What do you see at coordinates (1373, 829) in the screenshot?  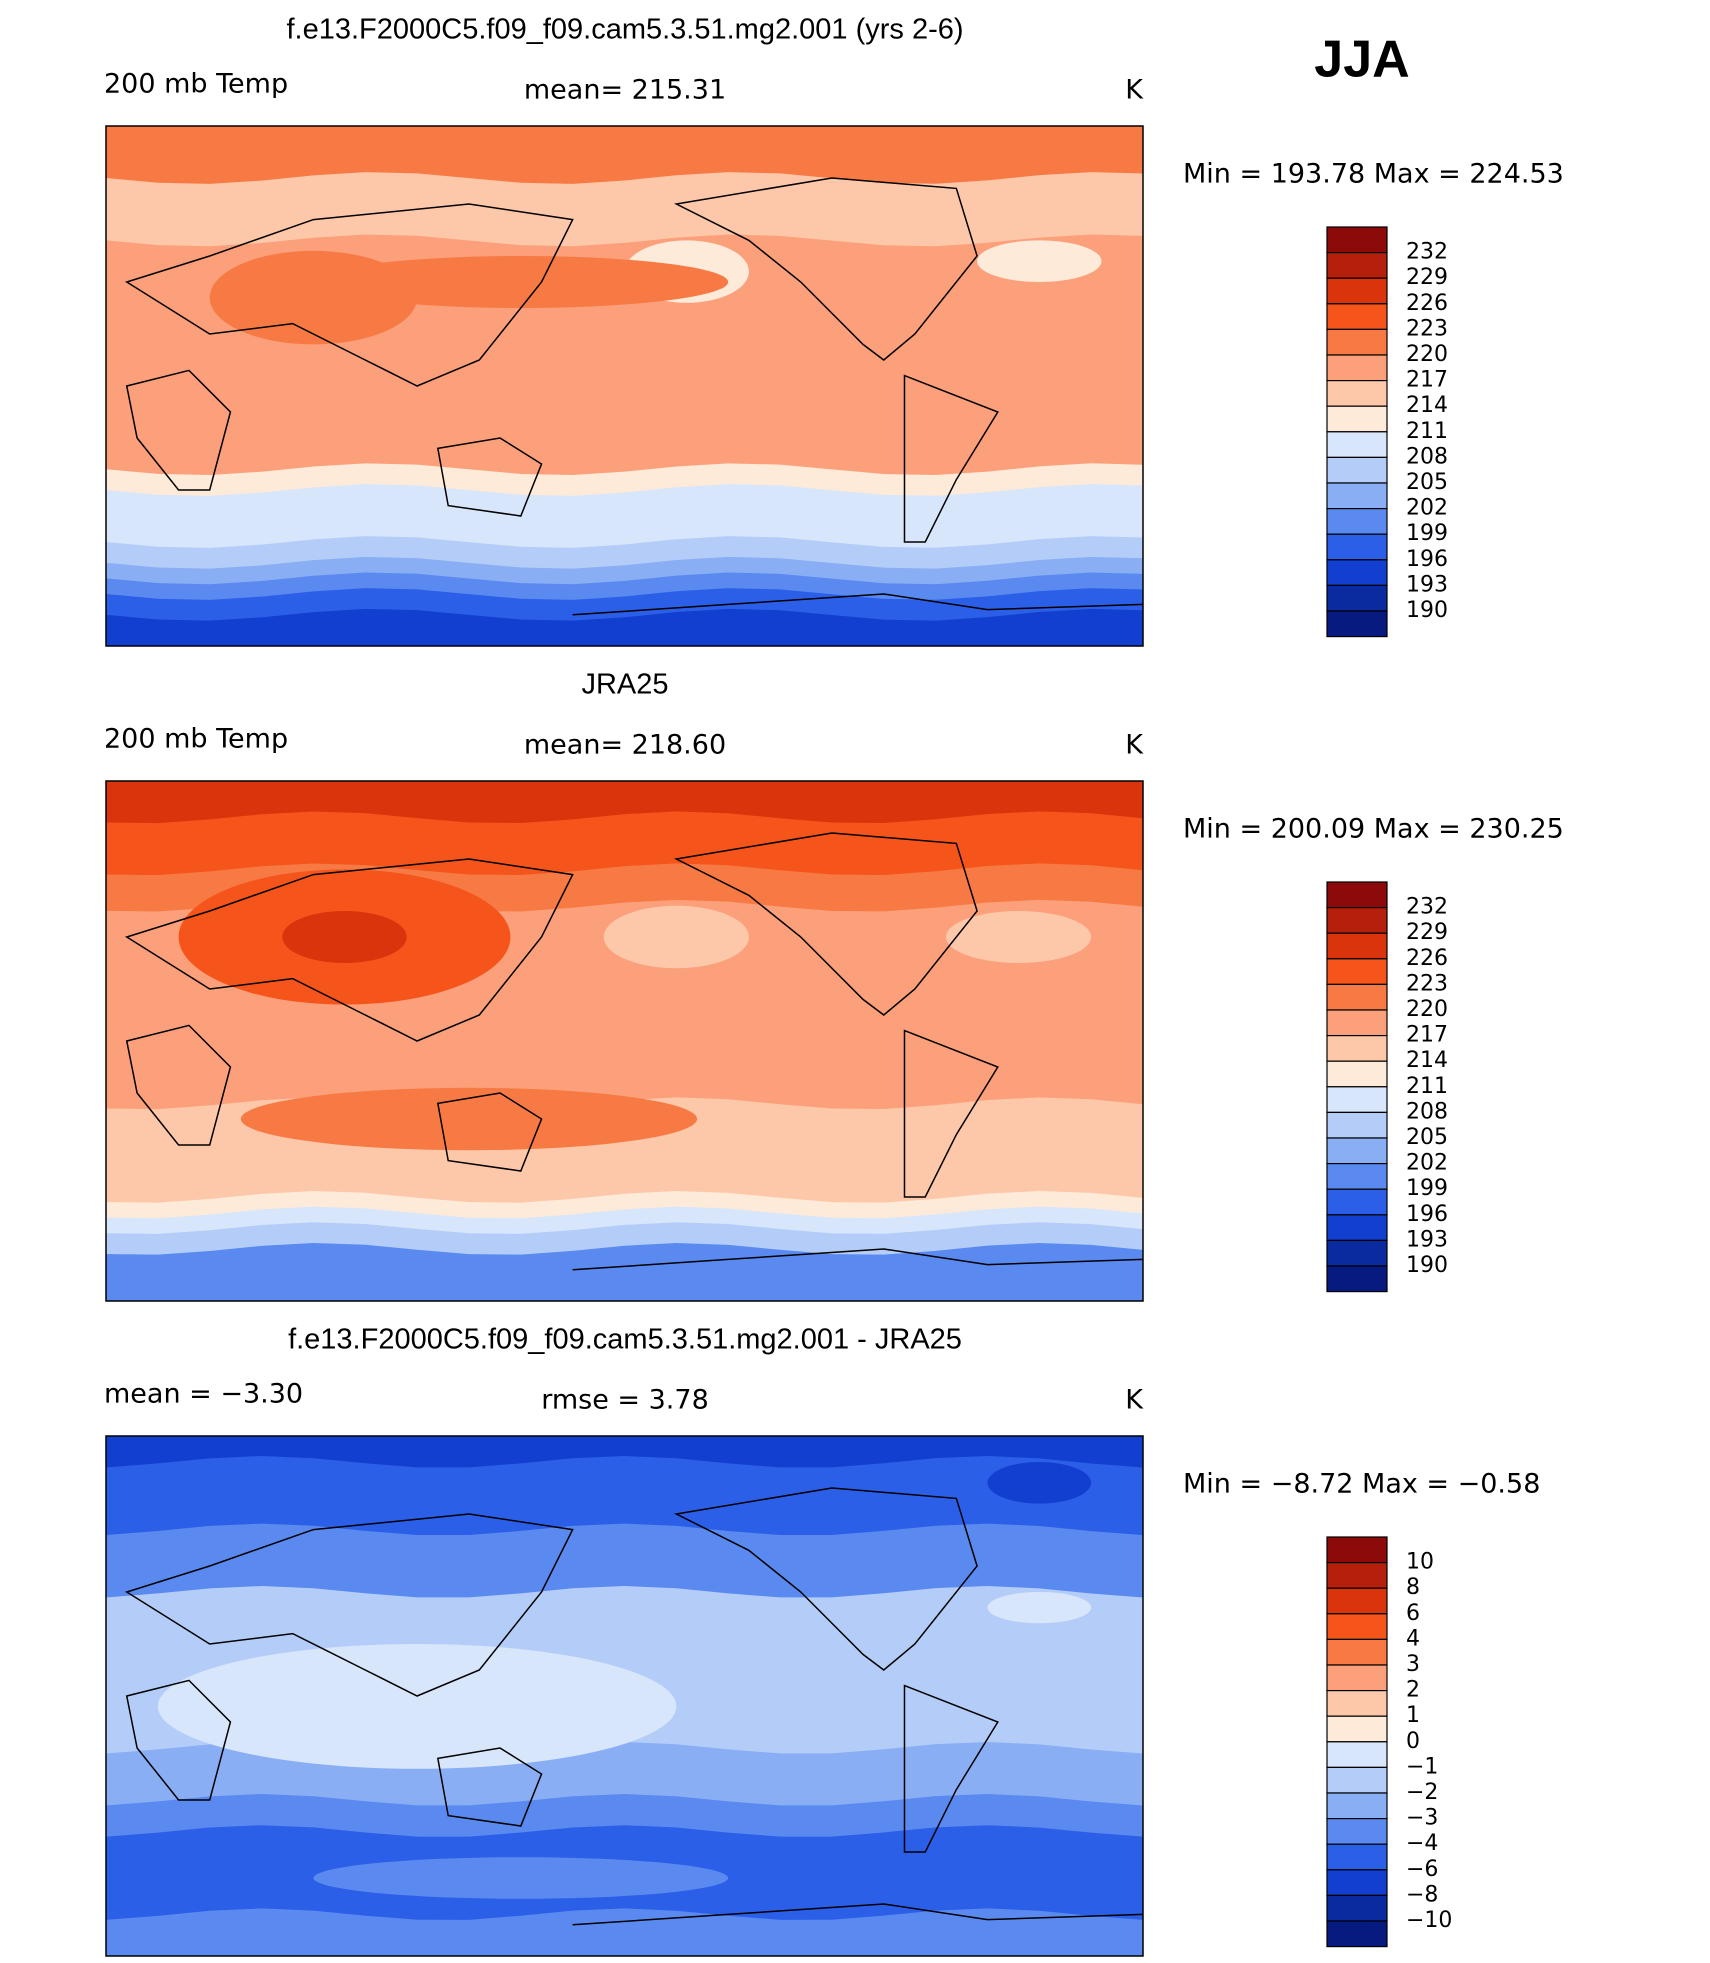 I see `min-max: Min = 200.09 Max = 230.25` at bounding box center [1373, 829].